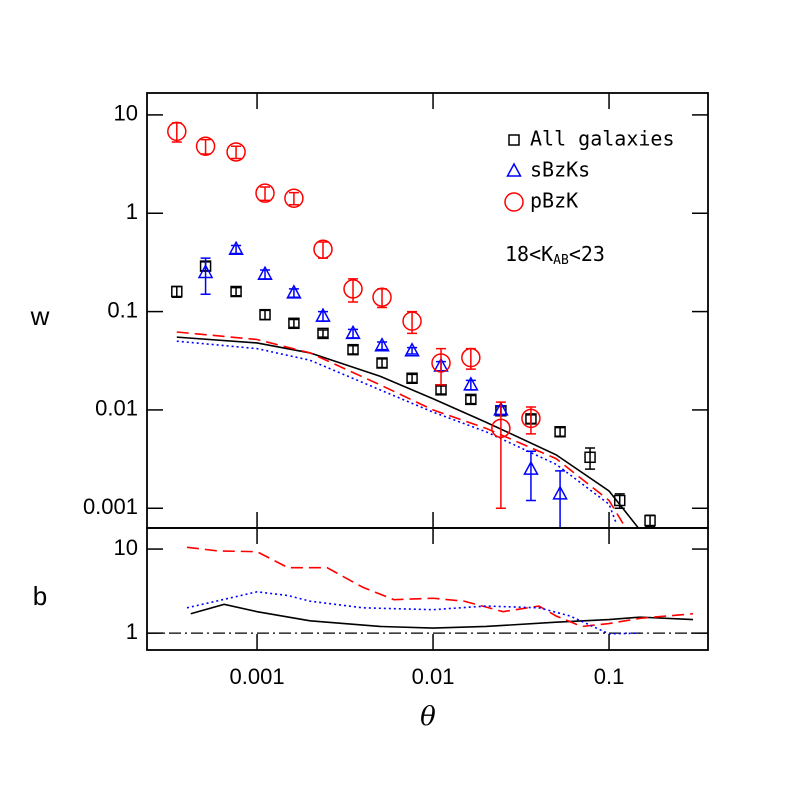 The width and height of the screenshot is (797, 797). What do you see at coordinates (428, 717) in the screenshot?
I see `x-axis-label: θ` at bounding box center [428, 717].